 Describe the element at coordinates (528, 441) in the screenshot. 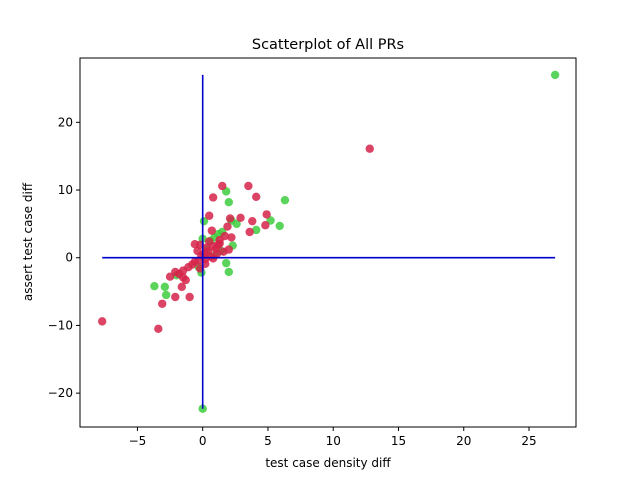

I see `x-tick-label: 25` at that location.